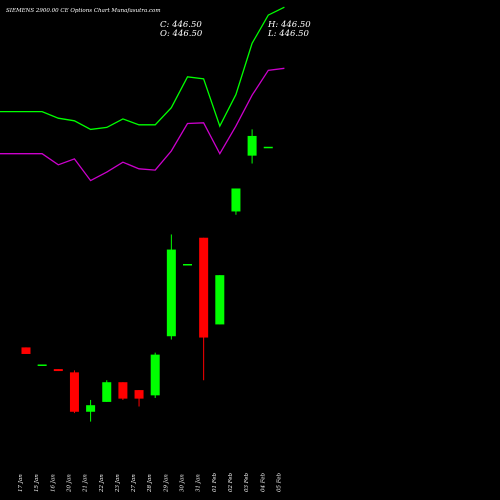 The width and height of the screenshot is (500, 500). I want to click on x-tick-label: 21 Jan, so click(86, 483).